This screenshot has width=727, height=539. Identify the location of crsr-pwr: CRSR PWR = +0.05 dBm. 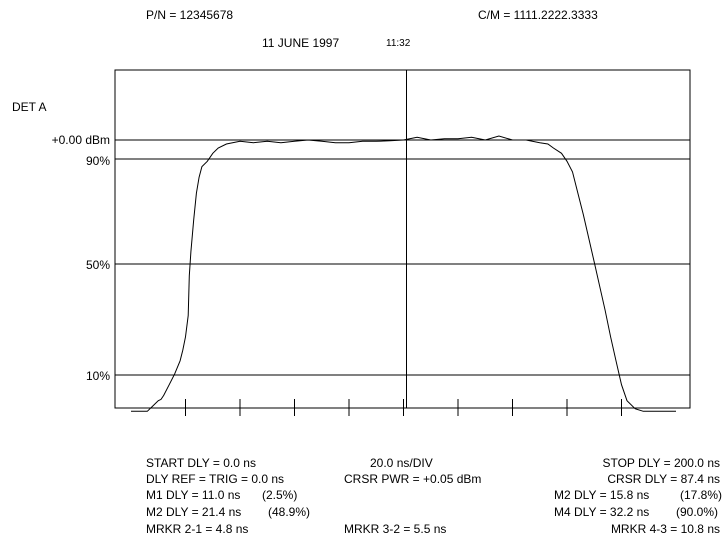
(413, 479).